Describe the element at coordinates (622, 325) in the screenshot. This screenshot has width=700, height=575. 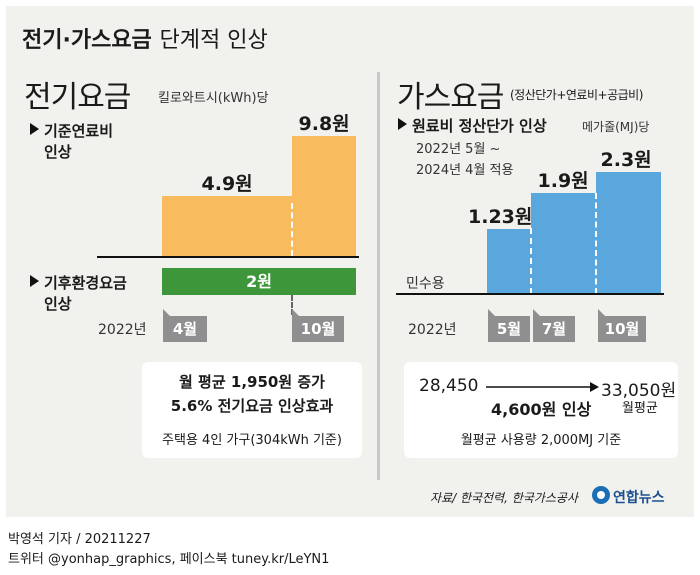
I see `gas-tab-oct: 10월` at that location.